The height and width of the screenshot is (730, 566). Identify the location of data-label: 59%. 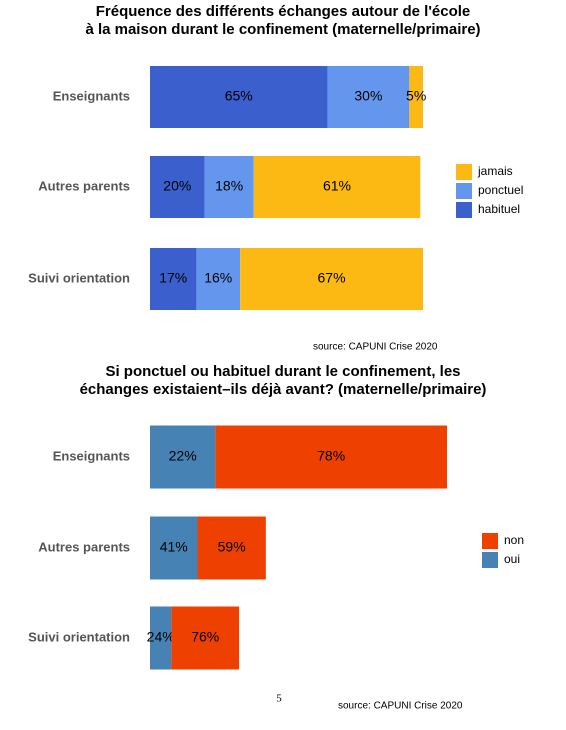
(232, 547).